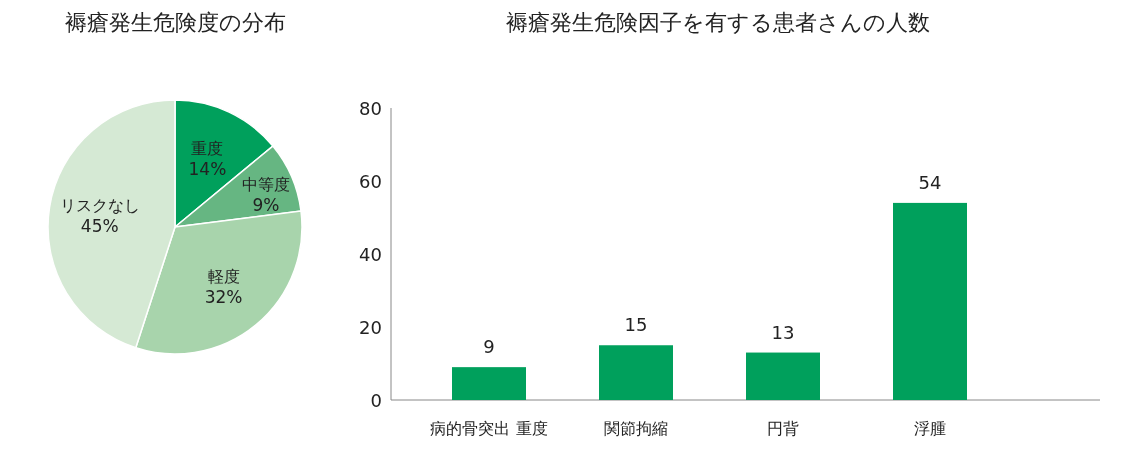 This screenshot has height=454, width=1126. I want to click on y-tick-label: 40, so click(370, 254).